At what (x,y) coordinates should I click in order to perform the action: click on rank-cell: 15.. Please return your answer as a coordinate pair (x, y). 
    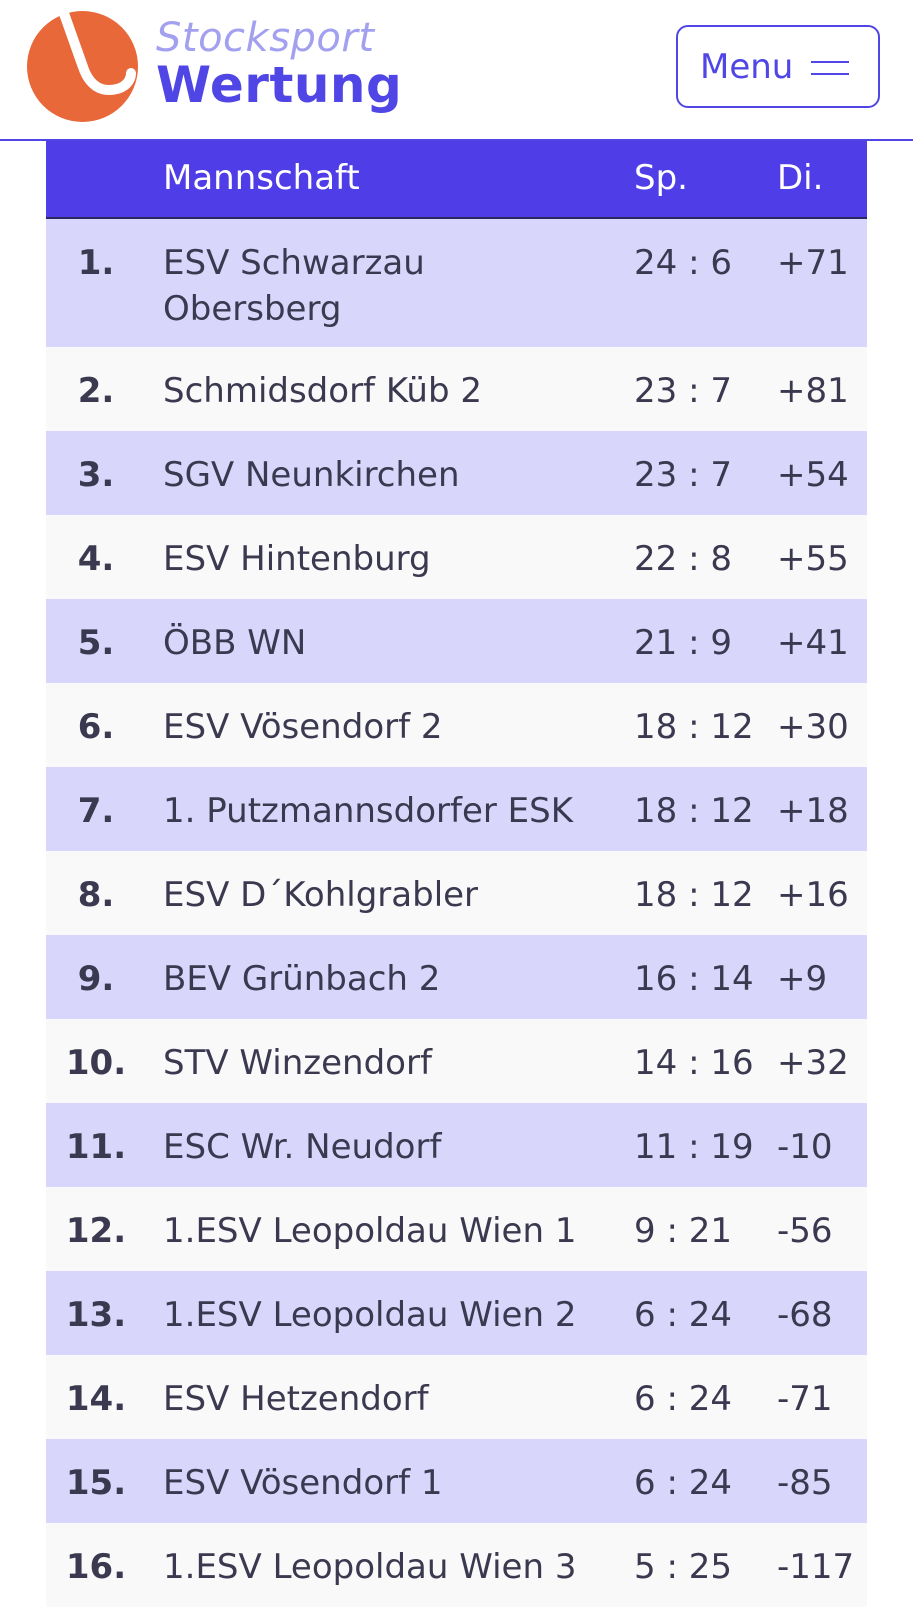
    Looking at the image, I should click on (96, 1483).